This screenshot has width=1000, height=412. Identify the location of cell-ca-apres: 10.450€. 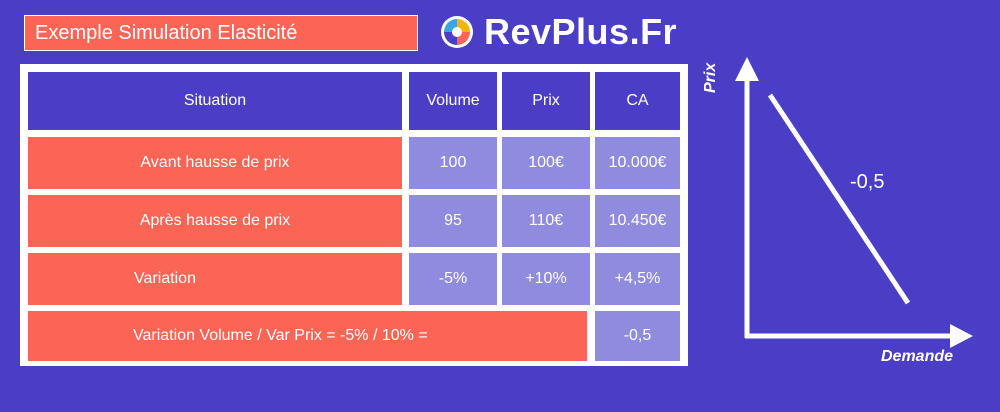
(637, 221).